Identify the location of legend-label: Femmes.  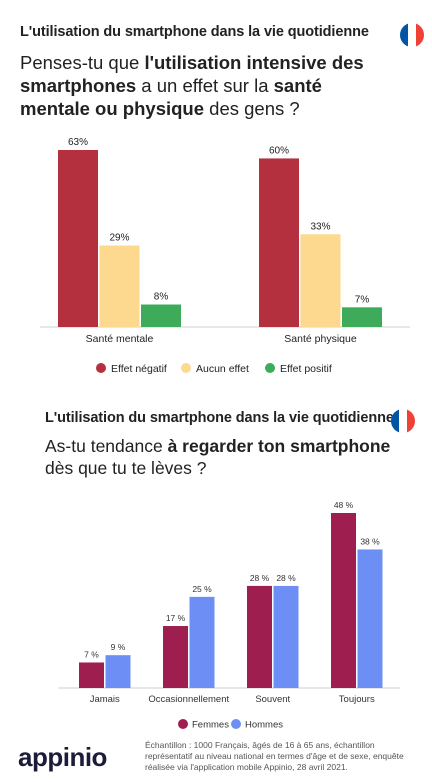
(210, 725).